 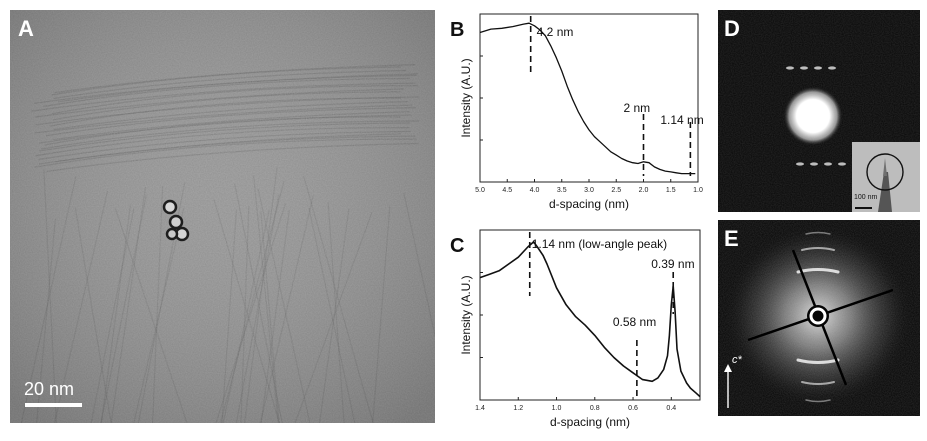 What do you see at coordinates (457, 246) in the screenshot?
I see `panel-label: C` at bounding box center [457, 246].